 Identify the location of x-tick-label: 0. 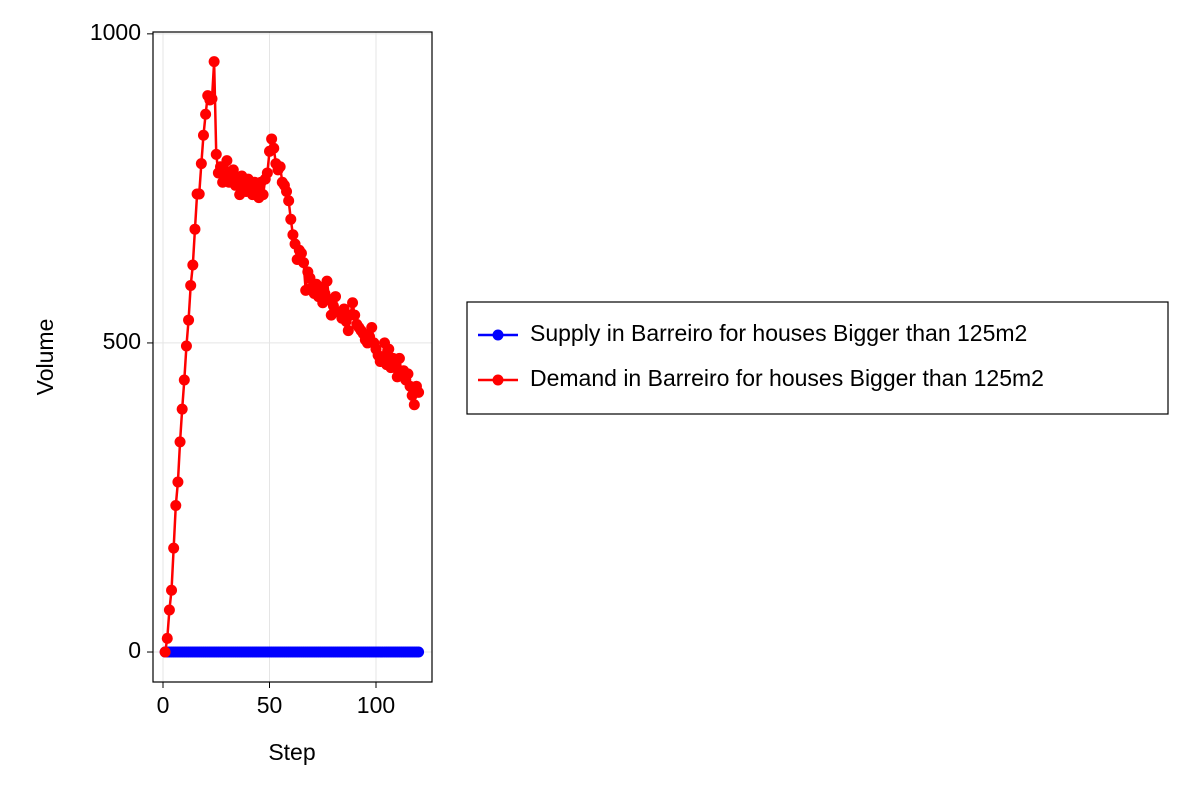
(163, 705).